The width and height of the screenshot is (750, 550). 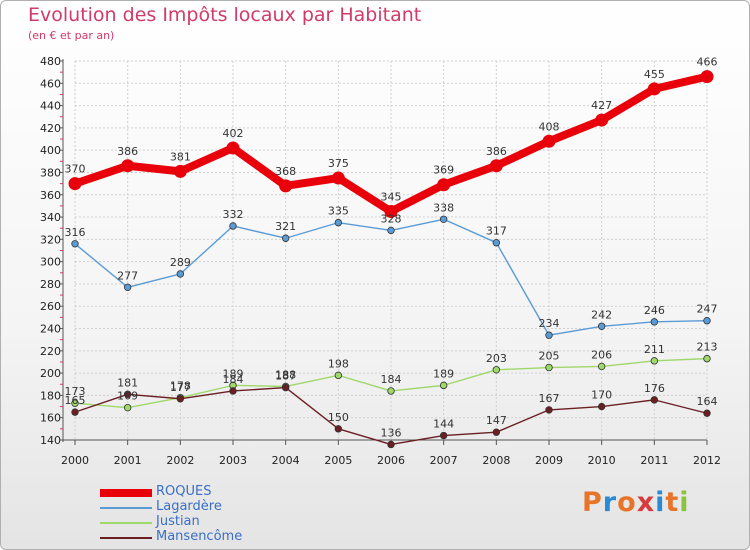 I want to click on data-label: 369, so click(x=443, y=170).